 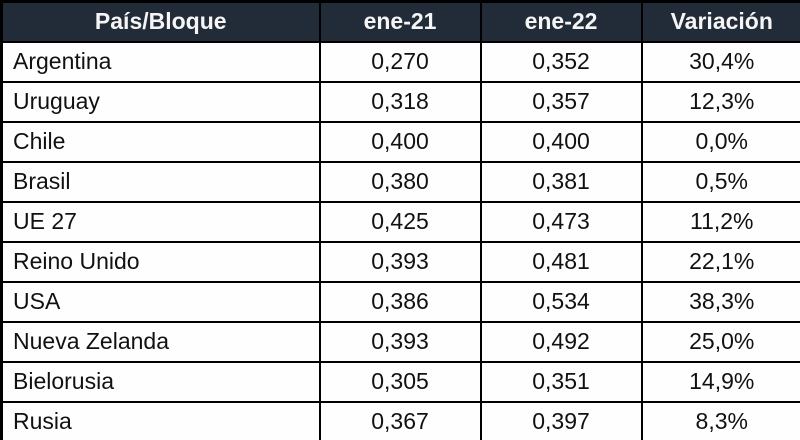 I want to click on cell-value-ene22: 0,351, so click(x=561, y=381).